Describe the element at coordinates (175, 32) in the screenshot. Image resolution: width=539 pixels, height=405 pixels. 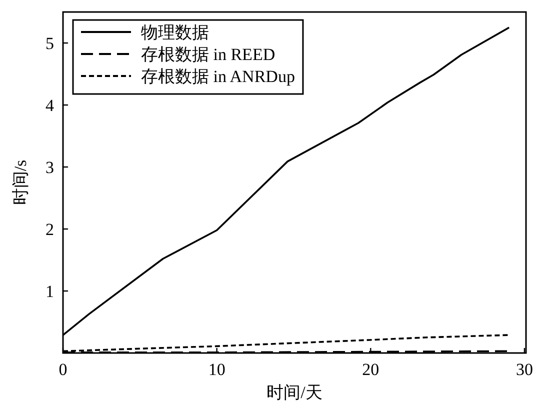
I see `legend-label: 物理数据` at that location.